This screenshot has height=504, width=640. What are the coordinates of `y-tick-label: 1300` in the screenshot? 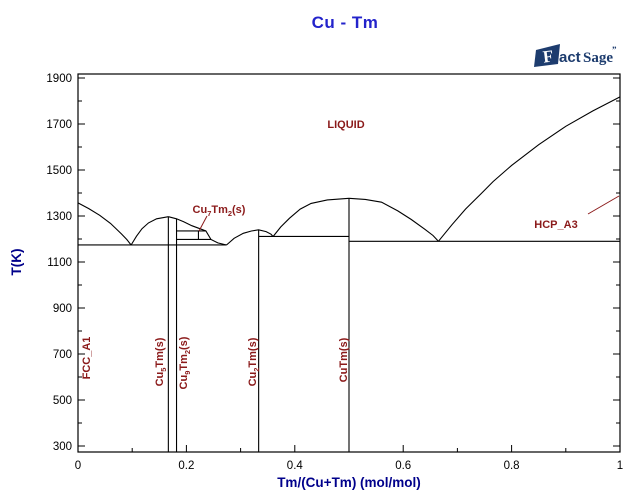 It's located at (59, 217).